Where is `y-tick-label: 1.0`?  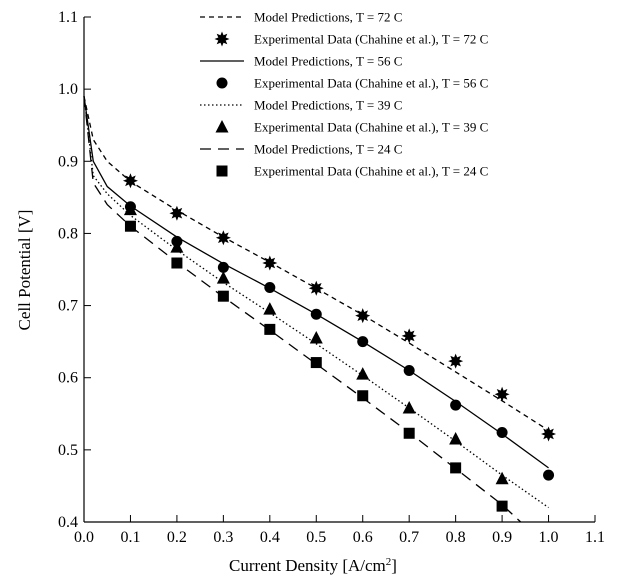
y-tick-label: 1.0 is located at coordinates (68, 89).